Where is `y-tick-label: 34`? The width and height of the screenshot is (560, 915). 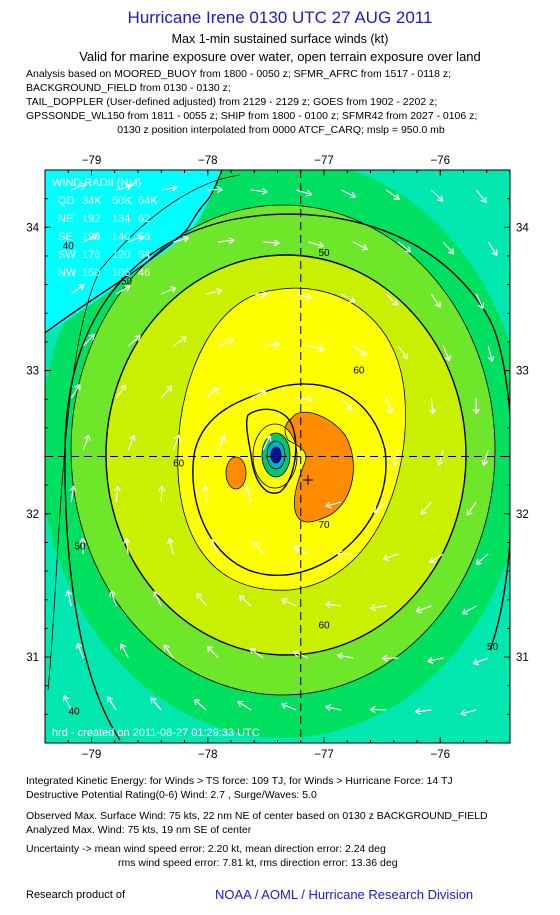 y-tick-label: 34 is located at coordinates (522, 228).